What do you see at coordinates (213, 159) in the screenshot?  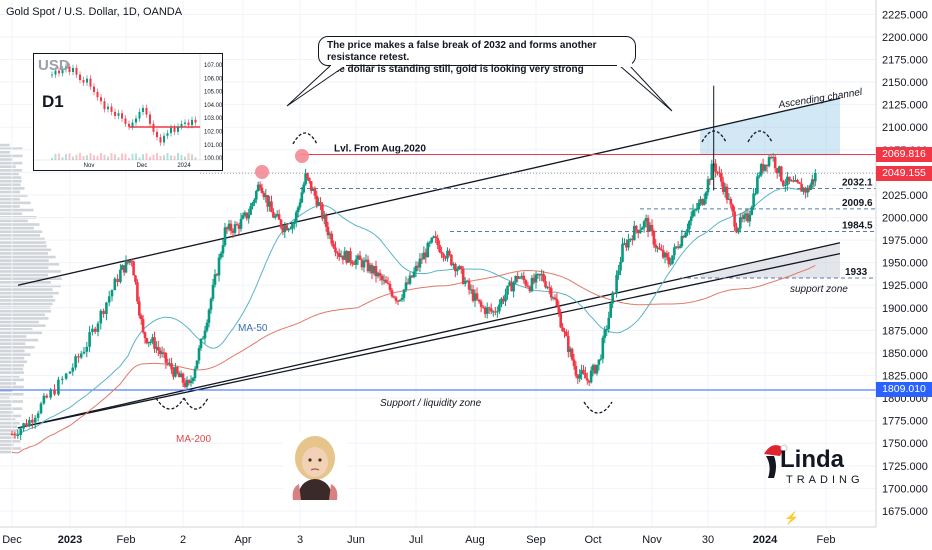 I see `inset-y-tick: 100.00` at bounding box center [213, 159].